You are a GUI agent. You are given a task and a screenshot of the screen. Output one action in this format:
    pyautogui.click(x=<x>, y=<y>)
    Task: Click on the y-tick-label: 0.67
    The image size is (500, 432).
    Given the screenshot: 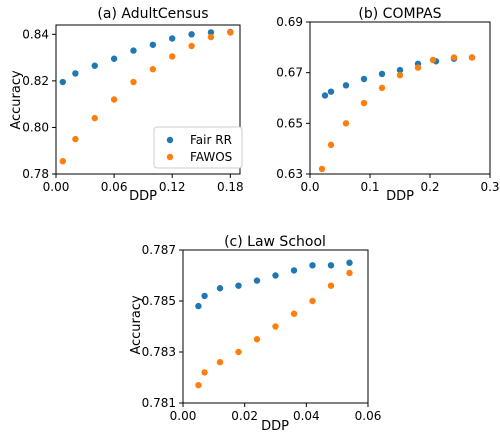 What is the action you would take?
    pyautogui.click(x=289, y=73)
    